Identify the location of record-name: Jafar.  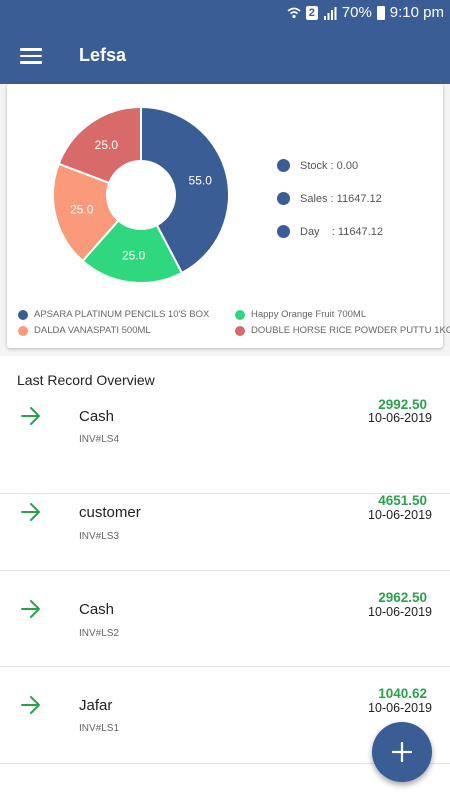
(96, 705).